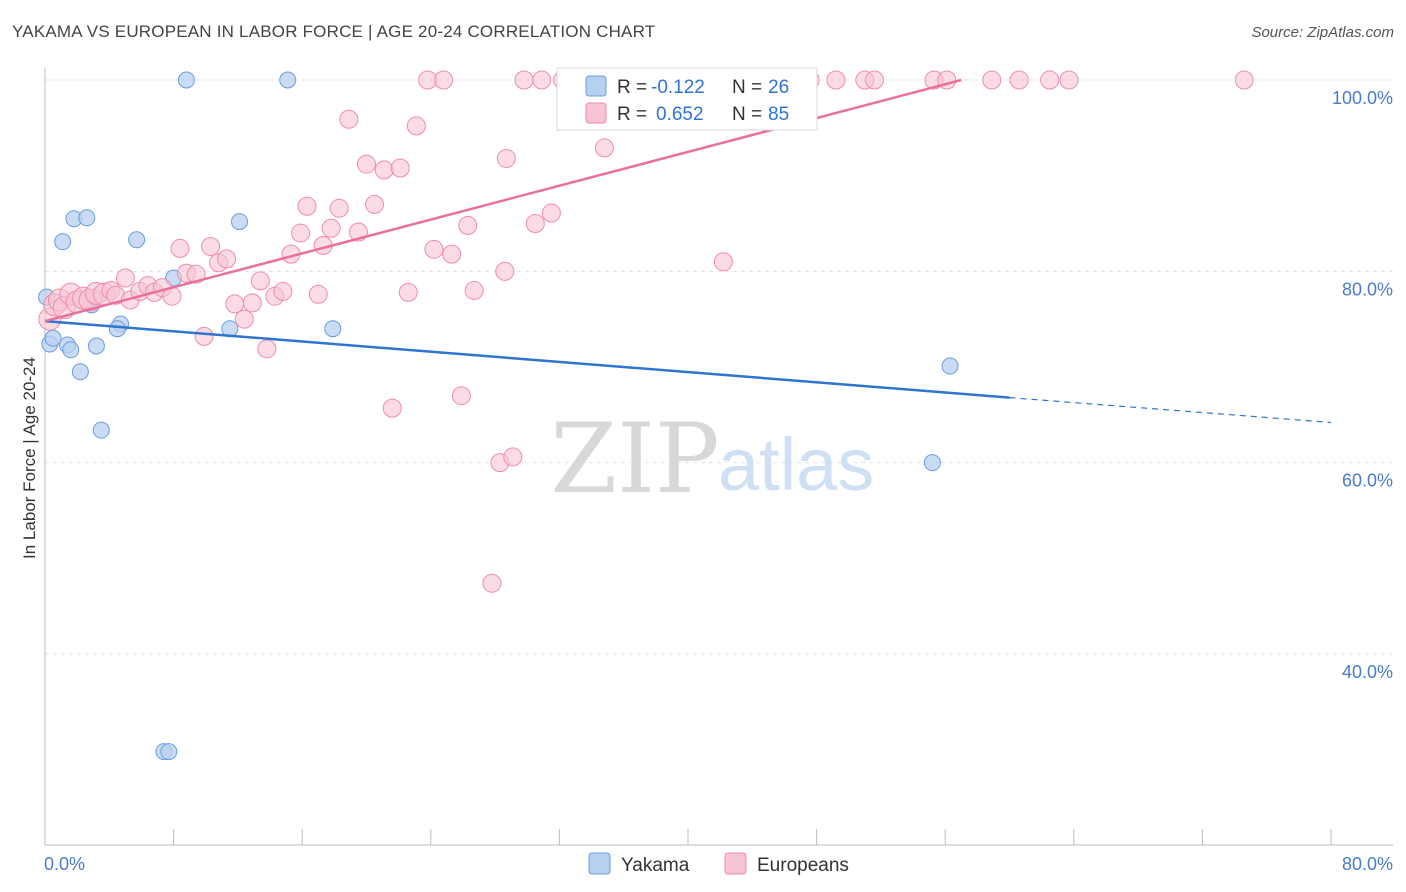 This screenshot has height=892, width=1406. What do you see at coordinates (747, 87) in the screenshot?
I see `legend-n-label-1: N =` at bounding box center [747, 87].